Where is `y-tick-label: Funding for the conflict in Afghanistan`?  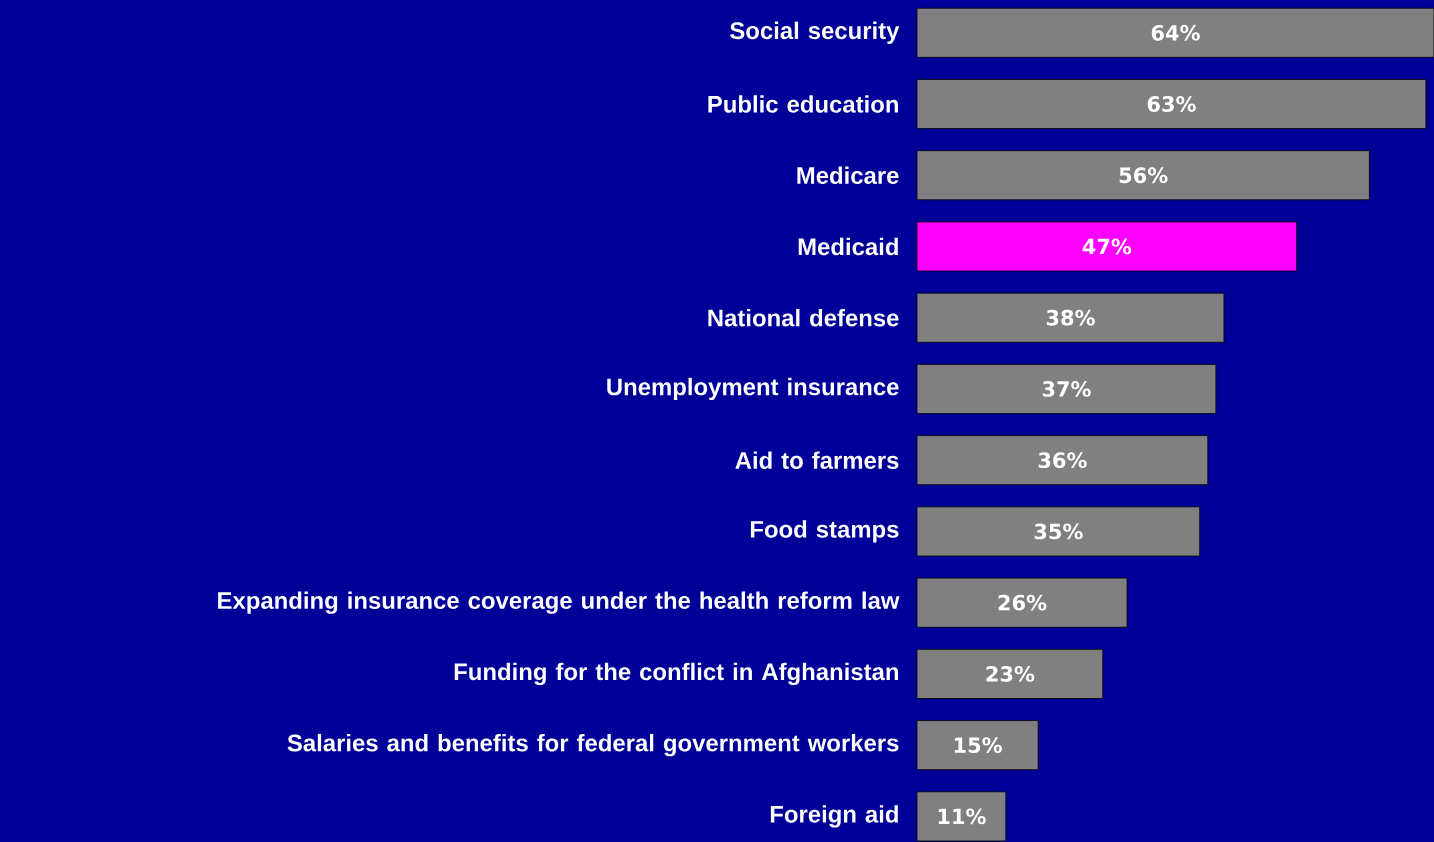
y-tick-label: Funding for the conflict in Afghanistan is located at coordinates (676, 674).